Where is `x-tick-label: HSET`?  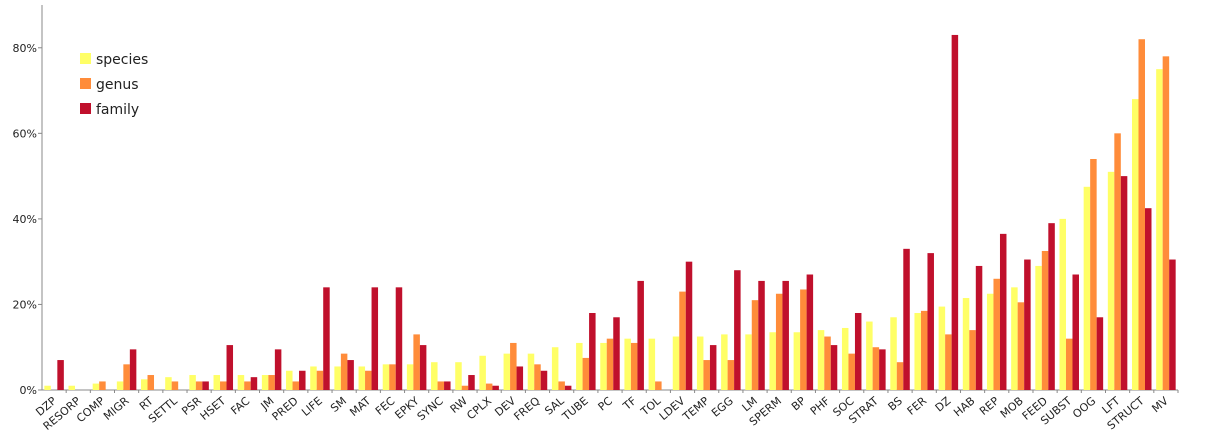
x-tick-label: HSET is located at coordinates (213, 408).